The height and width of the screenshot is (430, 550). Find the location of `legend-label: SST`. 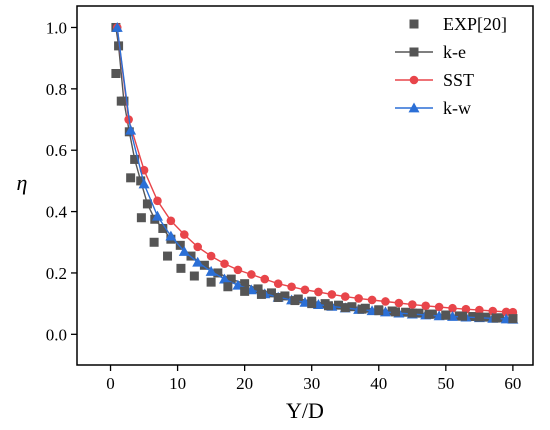

legend-label: SST is located at coordinates (458, 80).